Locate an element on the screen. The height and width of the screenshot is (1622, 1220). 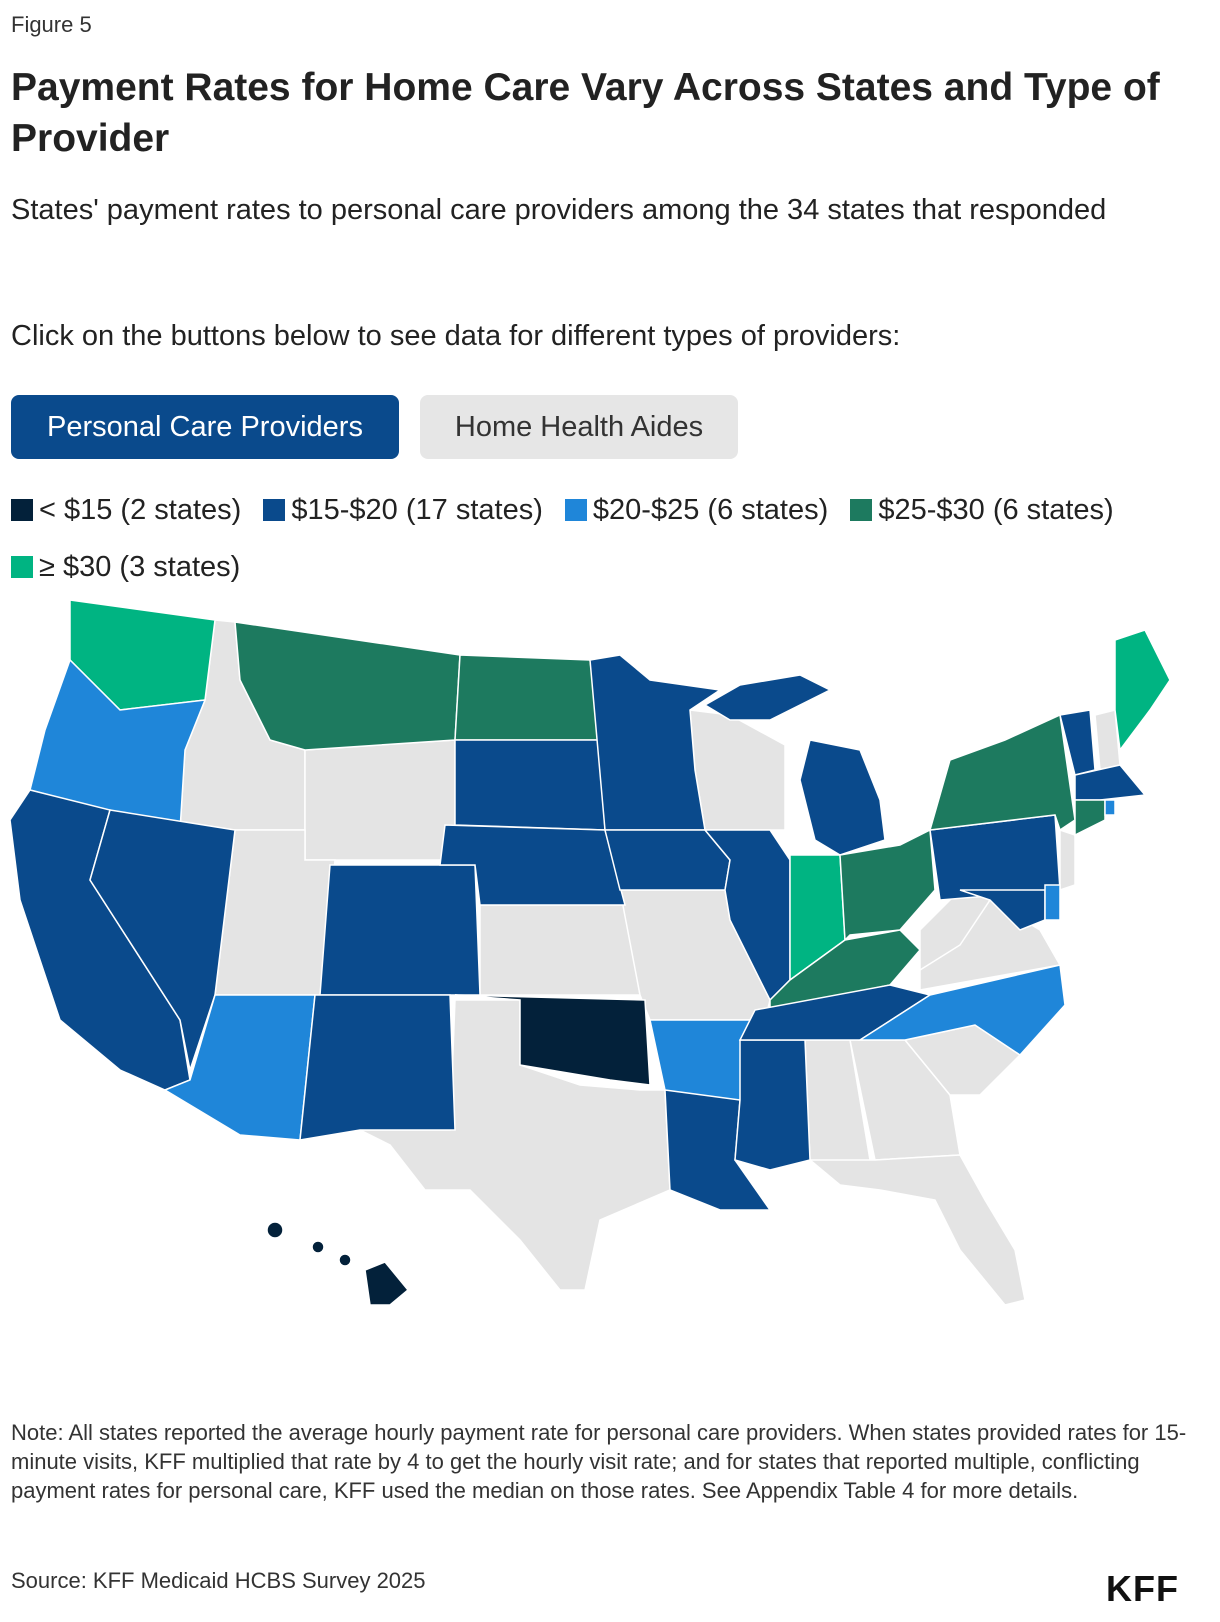
state-NM is located at coordinates (377, 1067).